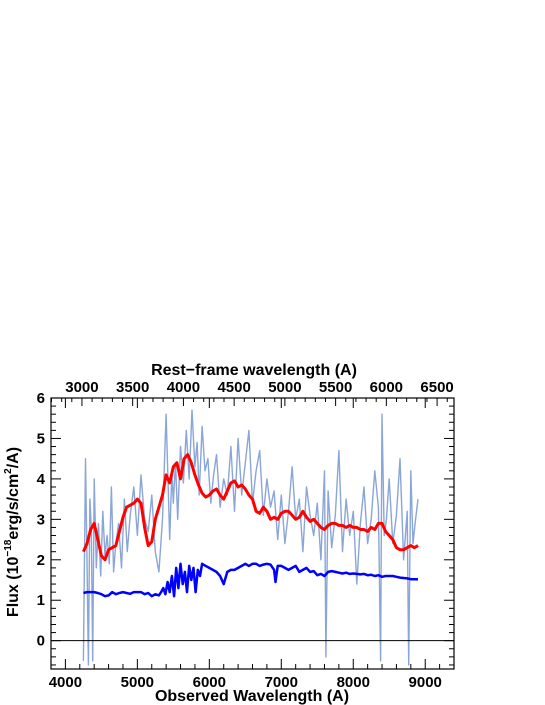 This screenshot has height=705, width=545. What do you see at coordinates (65, 682) in the screenshot?
I see `x-tick-label: 4000` at bounding box center [65, 682].